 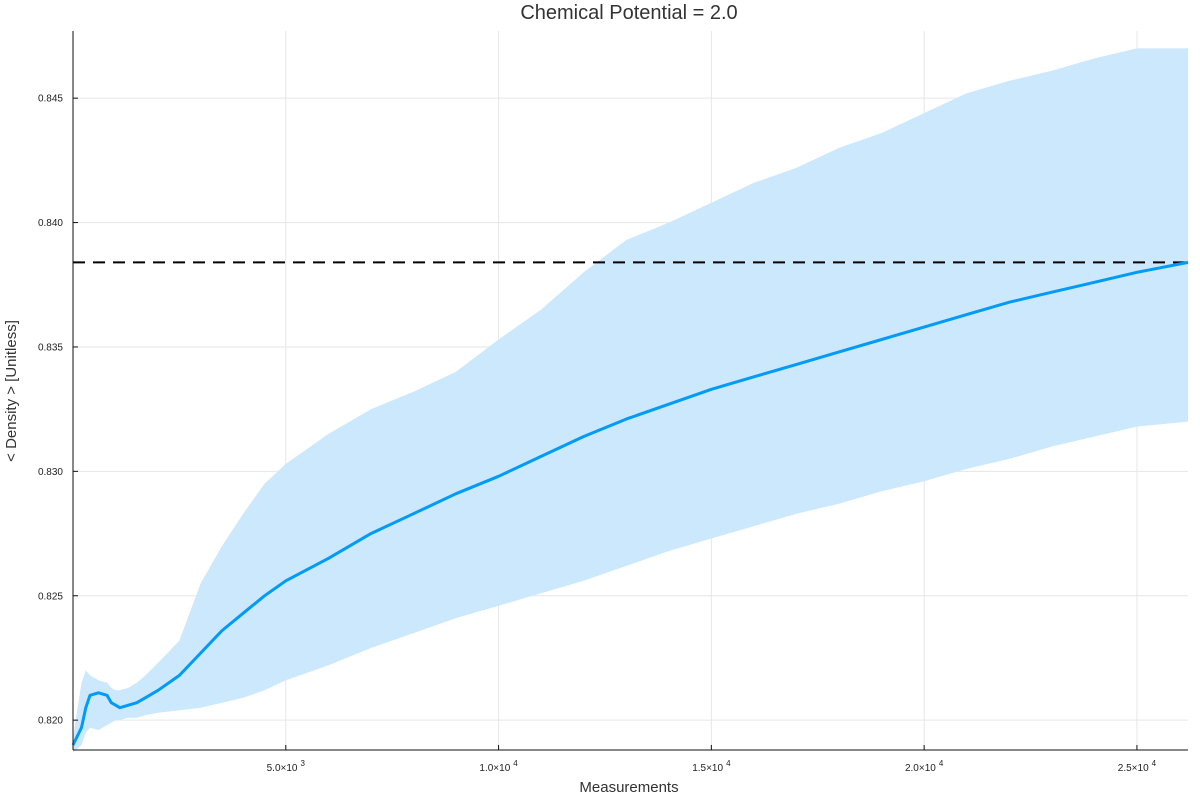 I want to click on chart-title: Chemical Potential = 2.0, so click(x=628, y=13).